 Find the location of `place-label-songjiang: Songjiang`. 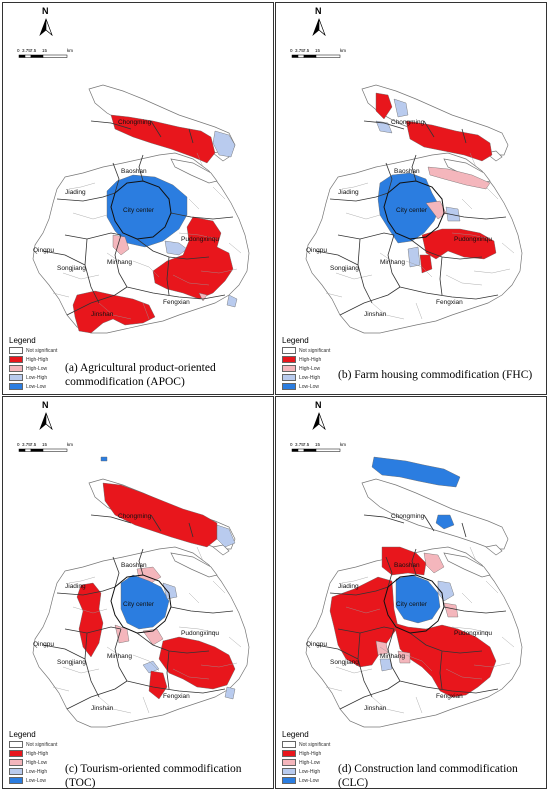

place-label-songjiang: Songjiang is located at coordinates (344, 268).